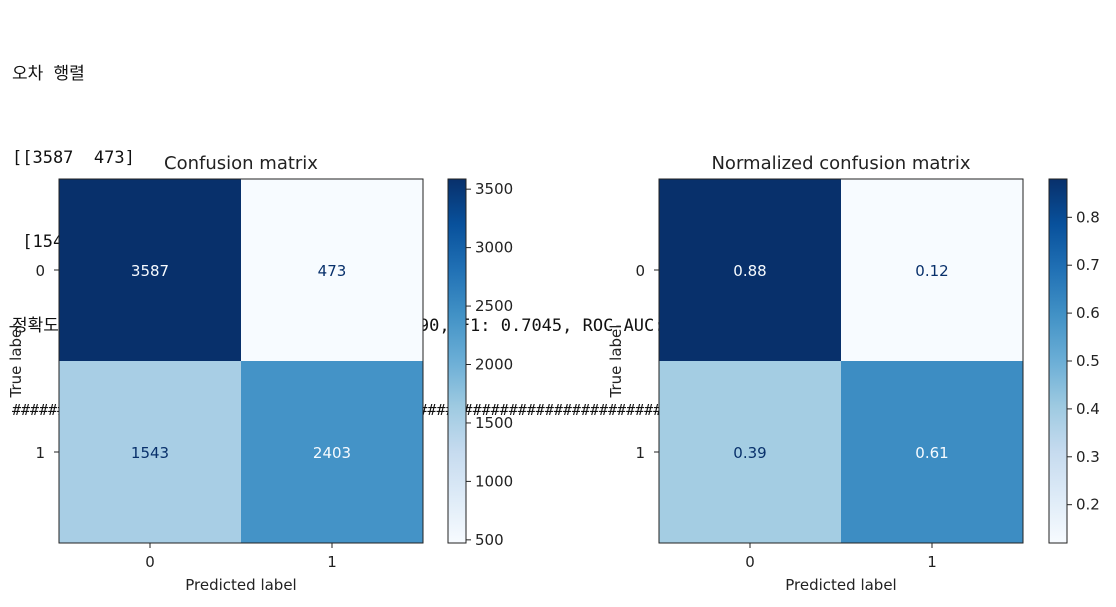 Image resolution: width=1116 pixels, height=607 pixels. What do you see at coordinates (494, 481) in the screenshot?
I see `chart1-colorbar-tick-label-1: 1000` at bounding box center [494, 481].